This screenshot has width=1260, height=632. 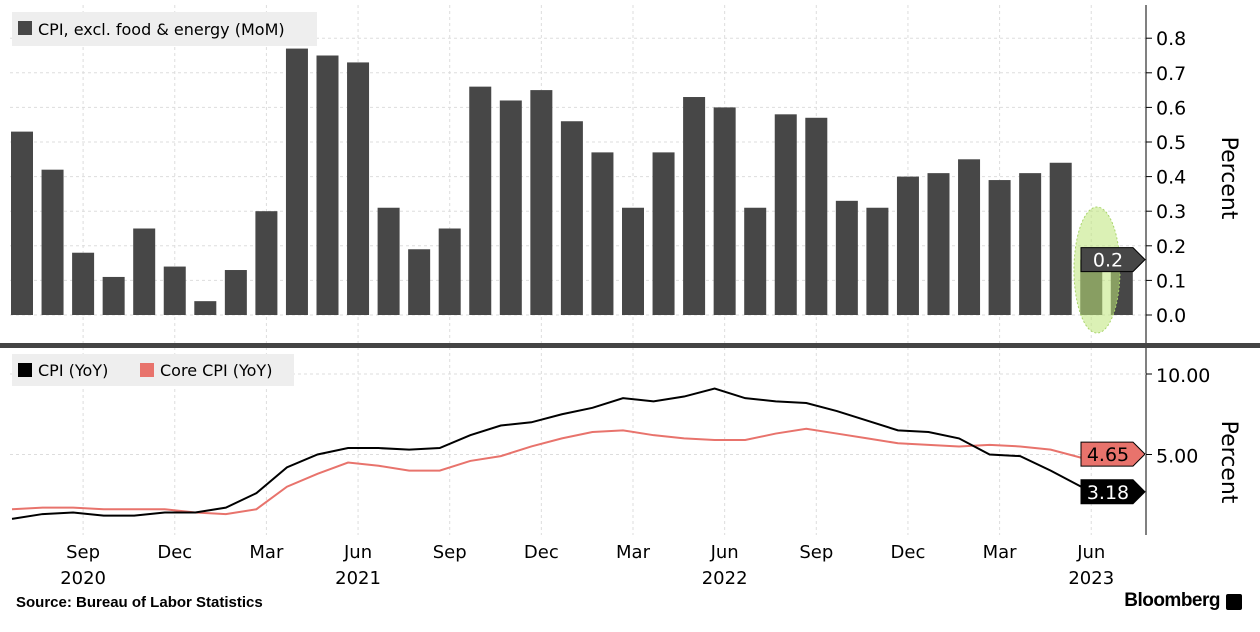 I want to click on legend-label: Core CPI (YoY), so click(x=216, y=370).